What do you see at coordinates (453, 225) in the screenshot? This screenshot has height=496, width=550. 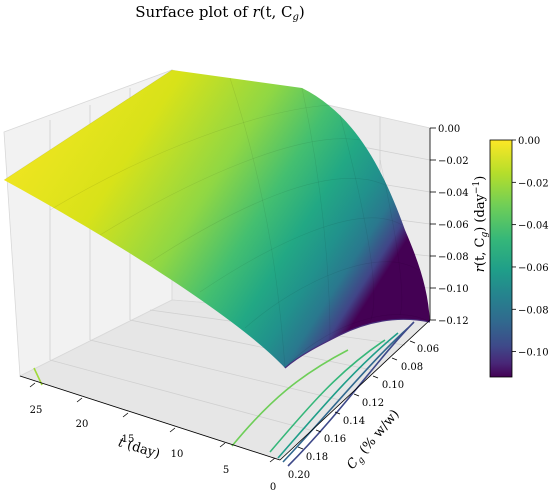 I see `z-tick-label: −0.06` at bounding box center [453, 225].